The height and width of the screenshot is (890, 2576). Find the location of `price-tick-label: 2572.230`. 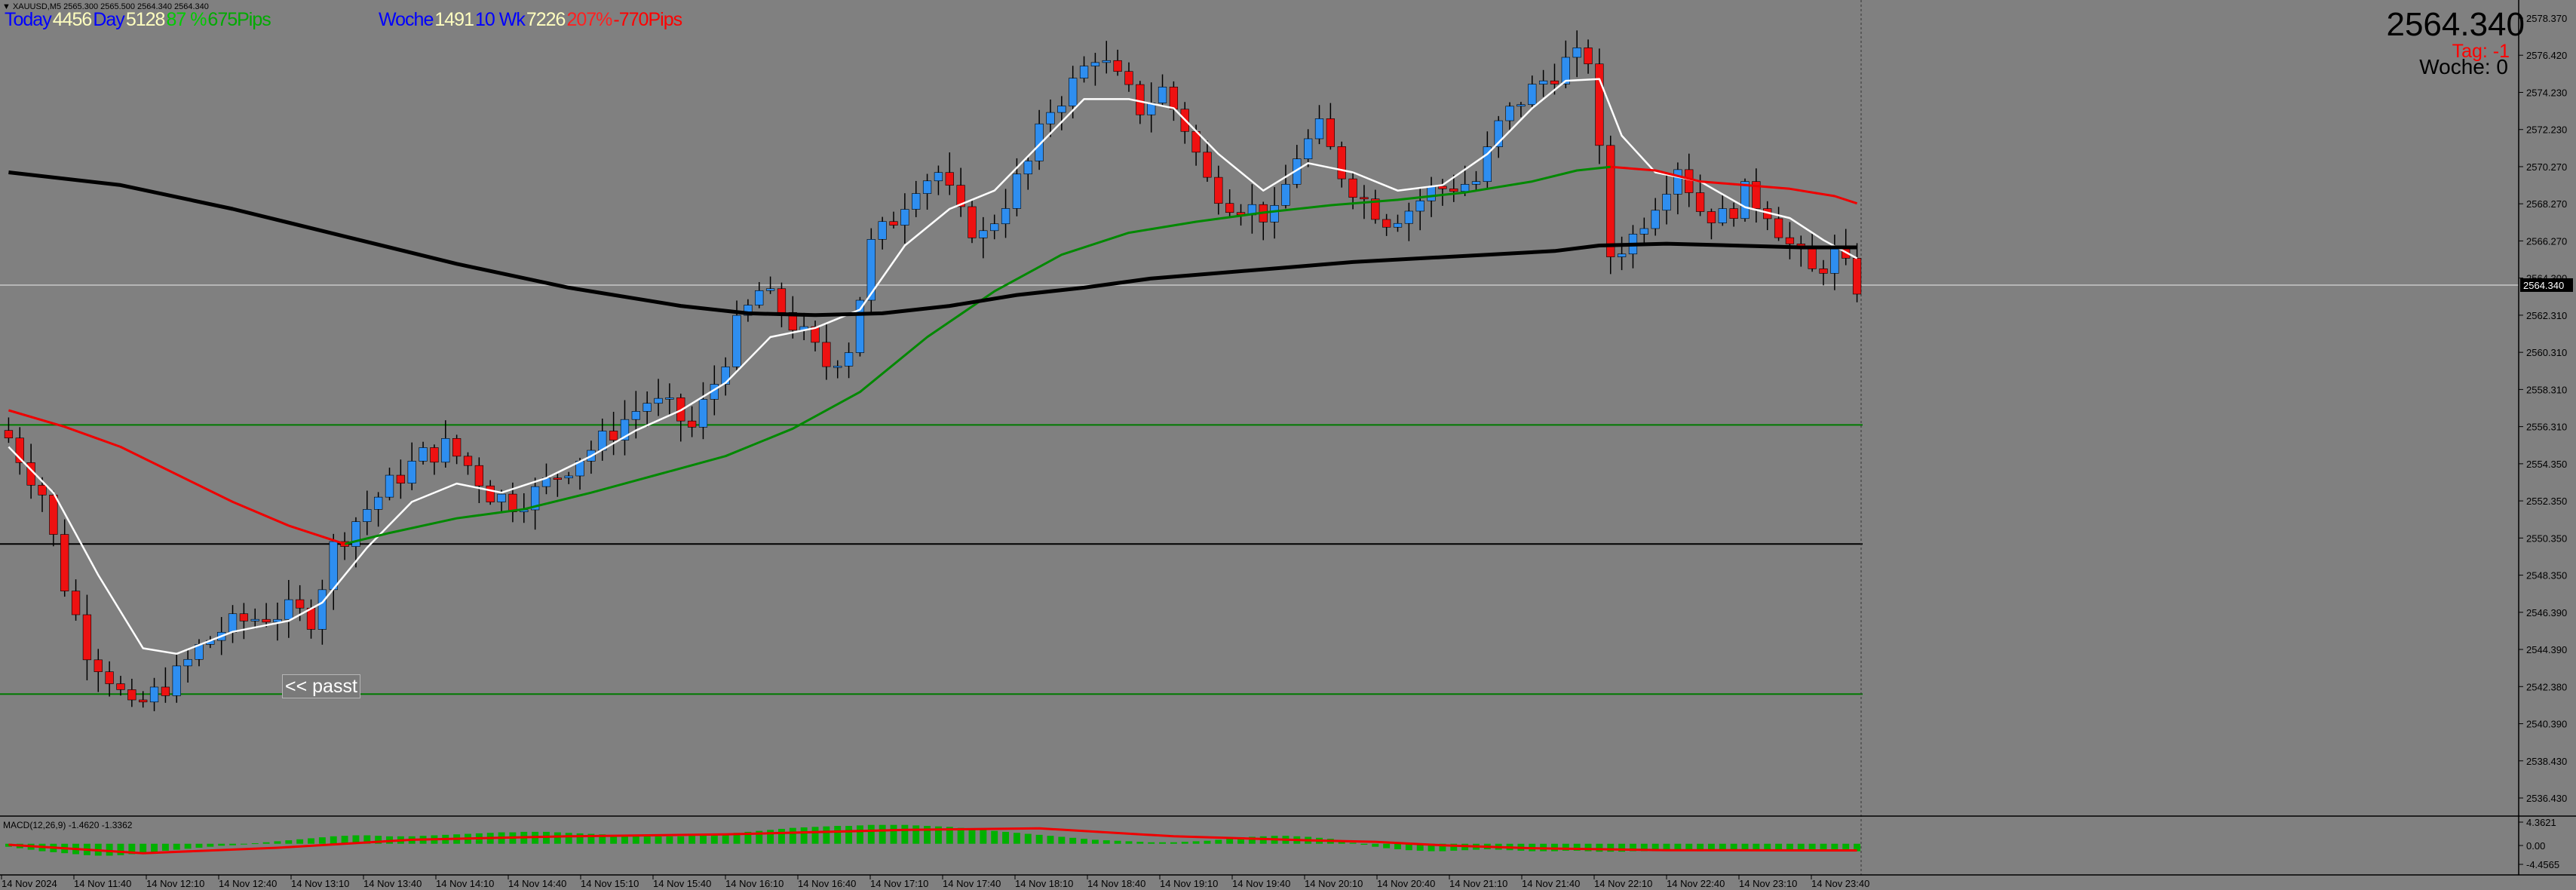

price-tick-label: 2572.230 is located at coordinates (2546, 130).